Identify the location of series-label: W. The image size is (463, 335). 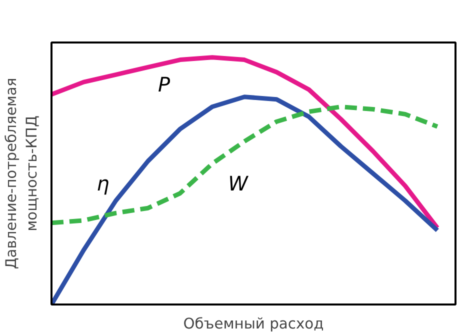
(239, 183).